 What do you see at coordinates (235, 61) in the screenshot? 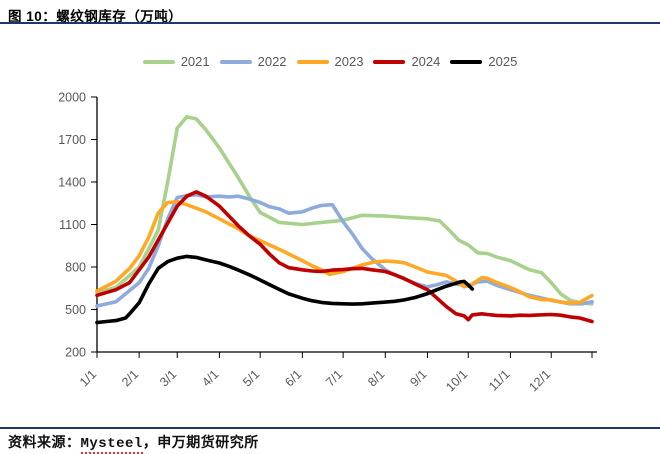
I see `legend-swatch-2022` at bounding box center [235, 61].